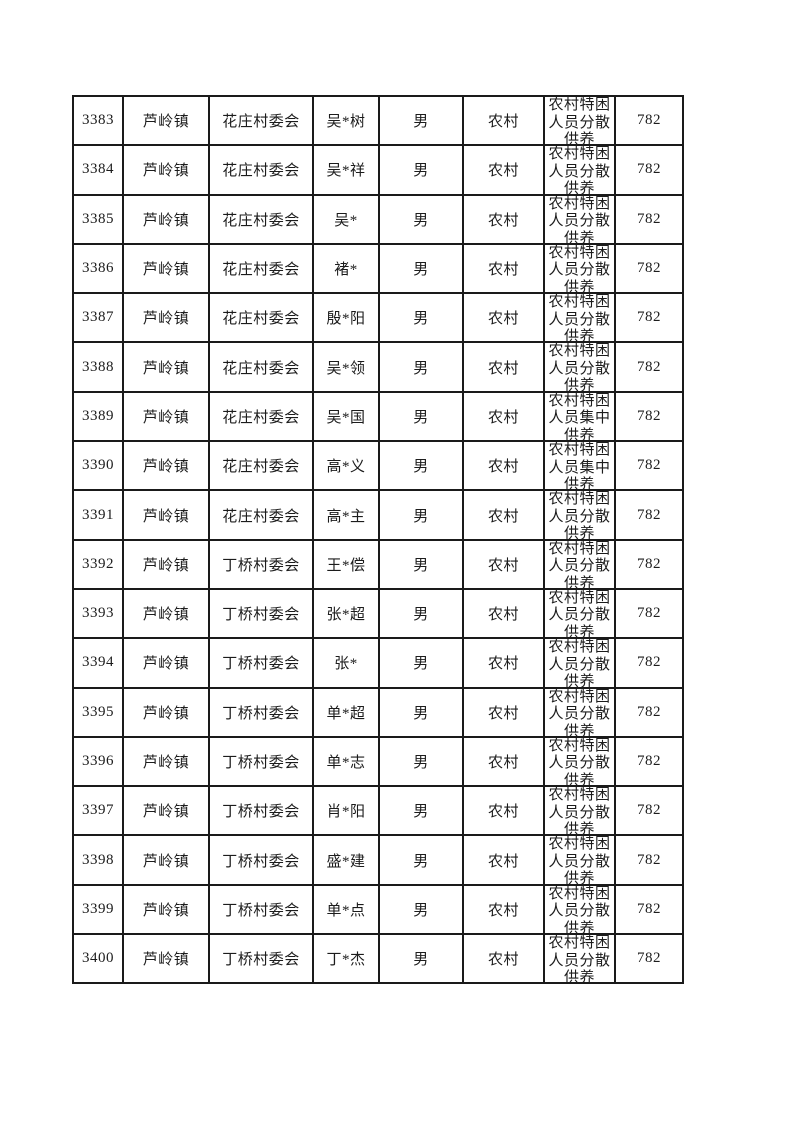 Image resolution: width=793 pixels, height=1122 pixels. I want to click on table-row: 3398 芦岭镇 丁桥村委会 盛*建 男 农村 农村特困人员分散供养 782, so click(378, 860).